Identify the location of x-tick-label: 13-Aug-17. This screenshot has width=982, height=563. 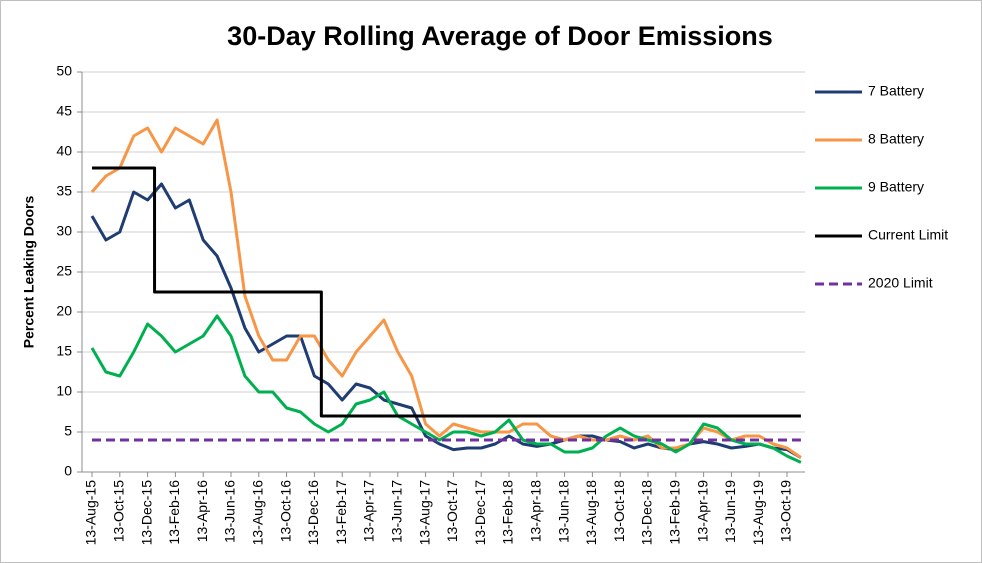
(424, 513).